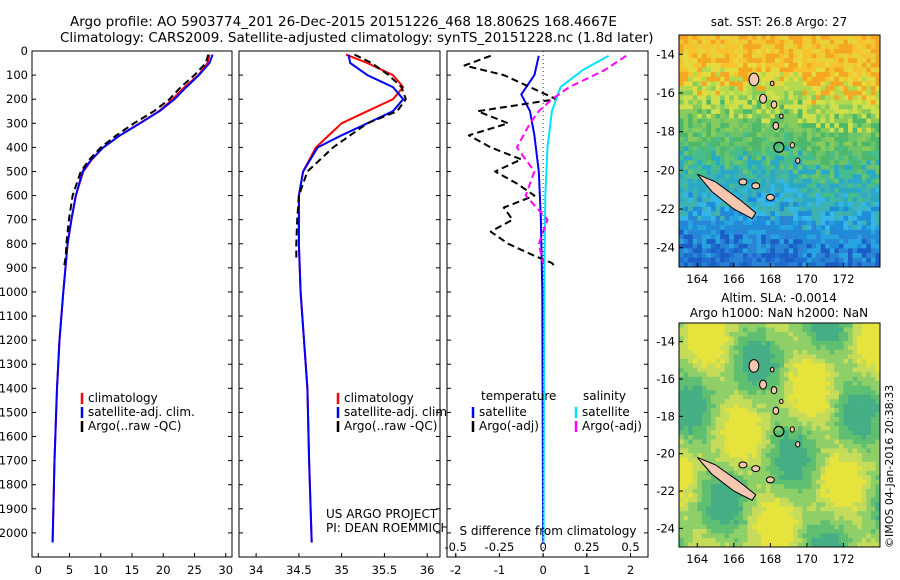  Describe the element at coordinates (779, 22) in the screenshot. I see `sst-map-title: sat. SST: 26.8 Argo: 27` at that location.